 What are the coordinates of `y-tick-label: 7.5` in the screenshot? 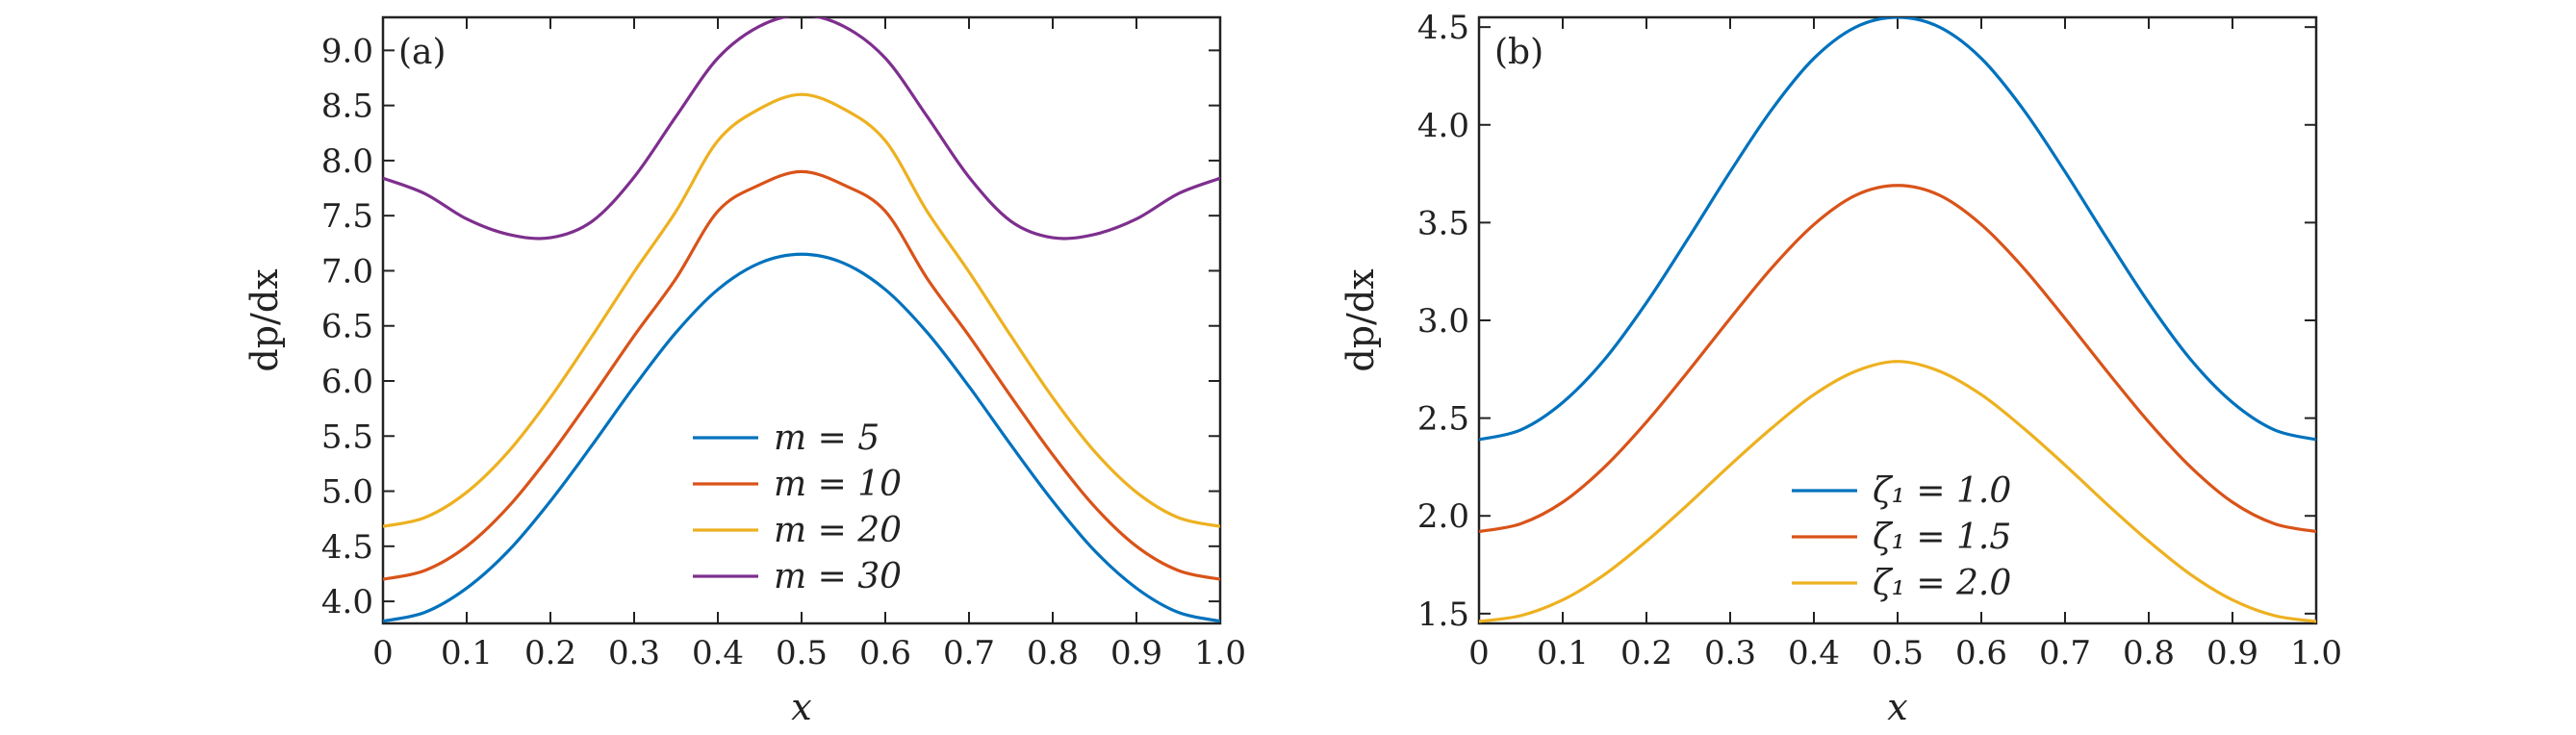 It's located at (347, 216).